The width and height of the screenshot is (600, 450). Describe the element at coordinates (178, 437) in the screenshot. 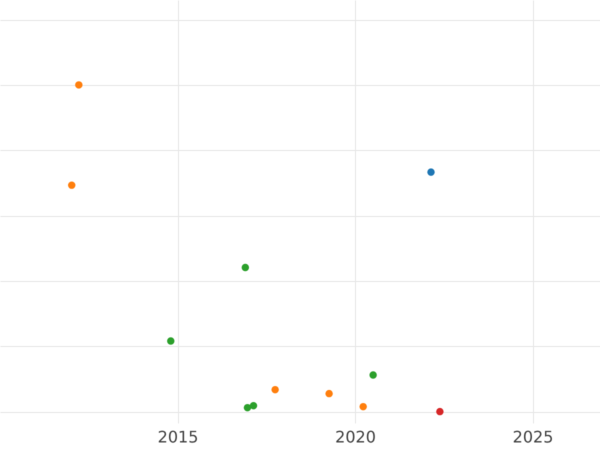

I see `x-tick-label: 2015` at that location.